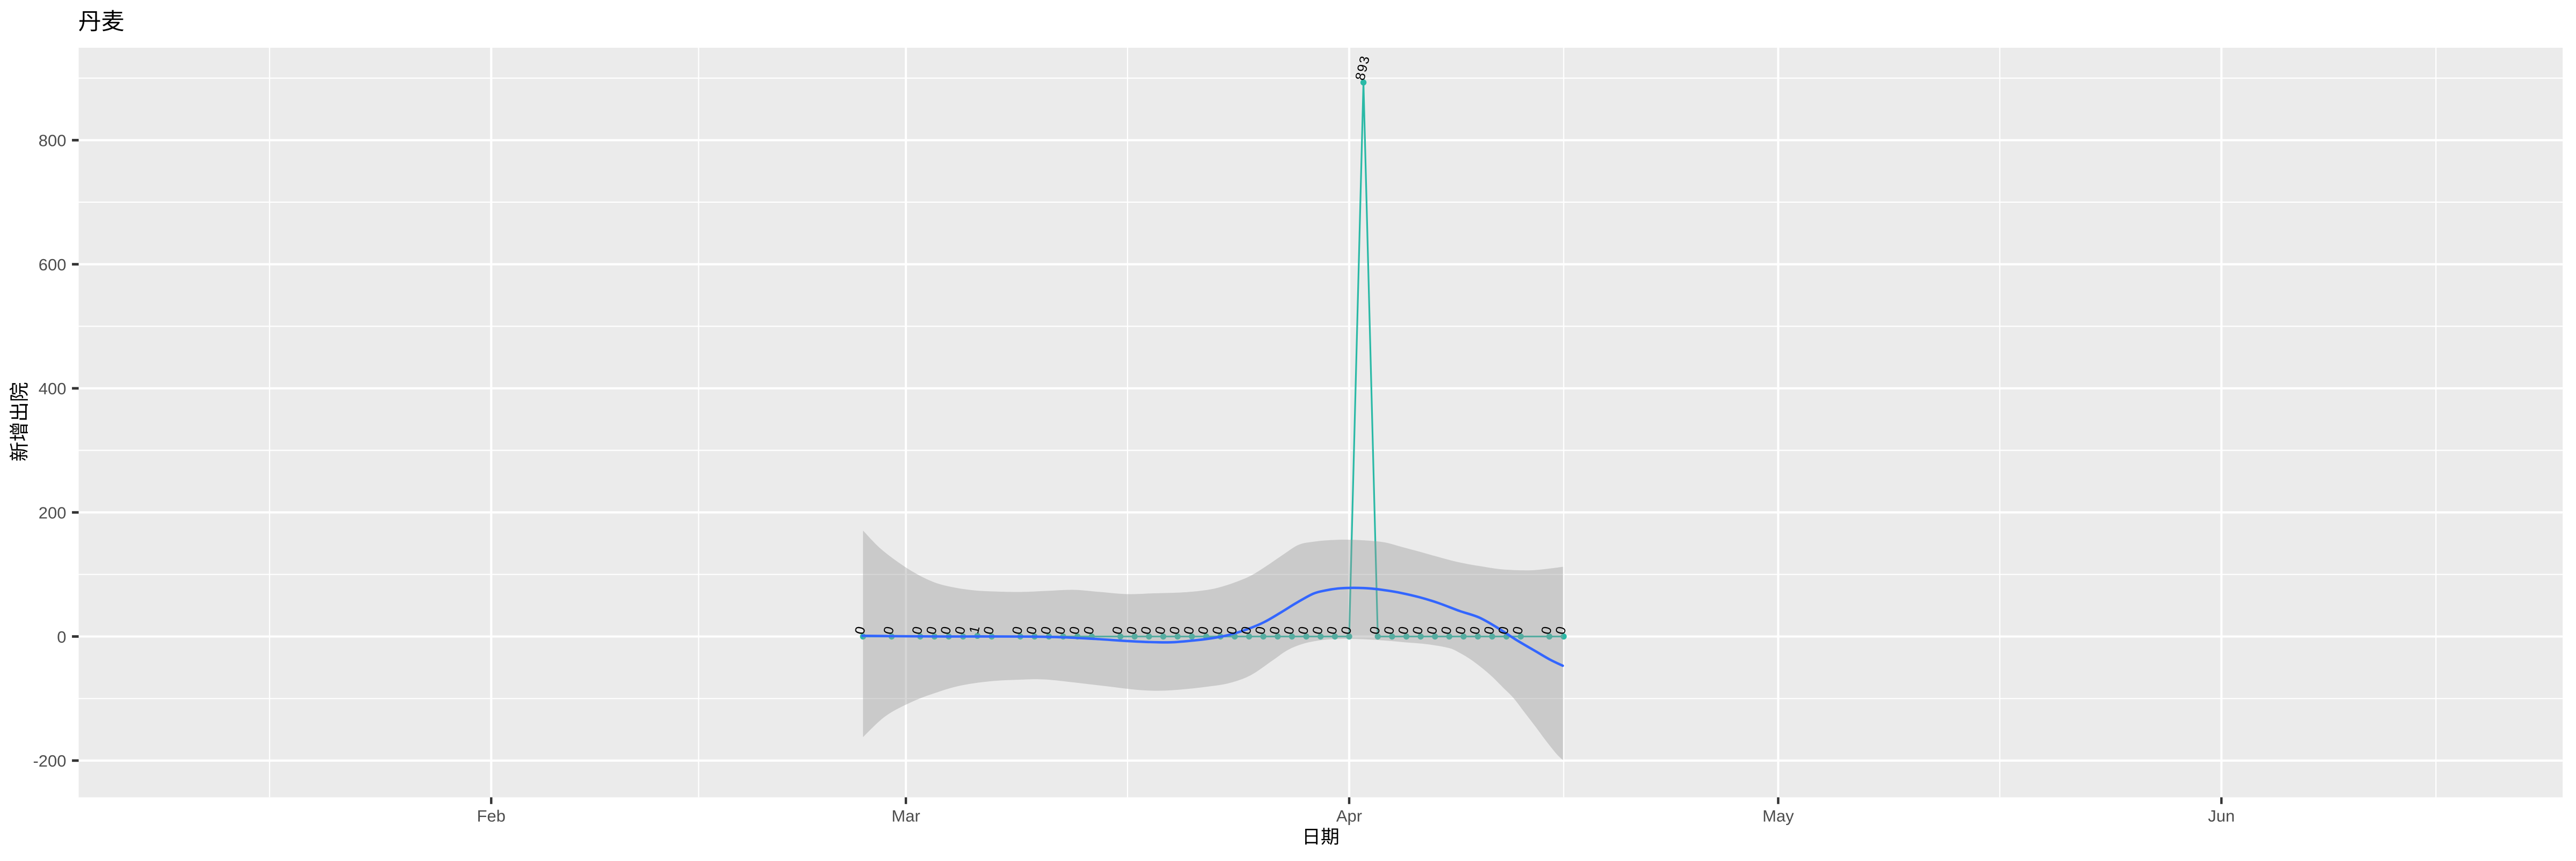 Image resolution: width=2576 pixels, height=861 pixels. Describe the element at coordinates (1778, 816) in the screenshot. I see `svg-text: May` at that location.